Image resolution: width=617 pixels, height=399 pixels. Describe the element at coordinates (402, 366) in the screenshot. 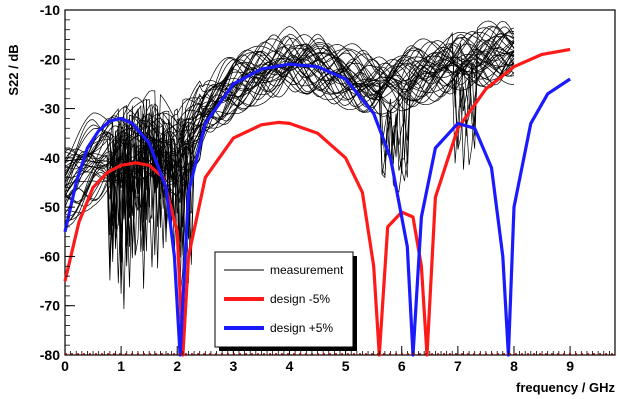

I see `x-tick-label: 6` at that location.